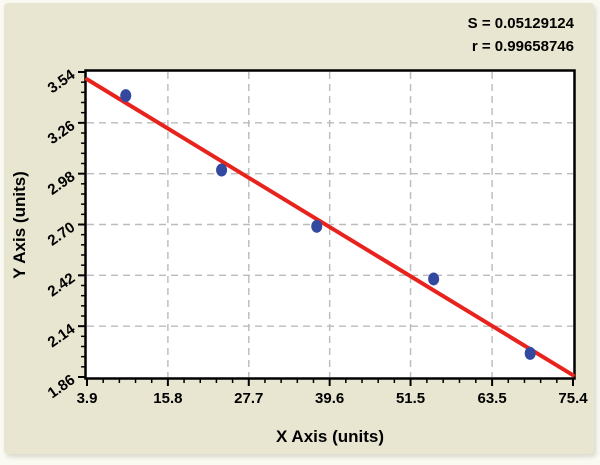 This screenshot has width=600, height=465. I want to click on y-tick-label: 3.54, so click(62, 81).